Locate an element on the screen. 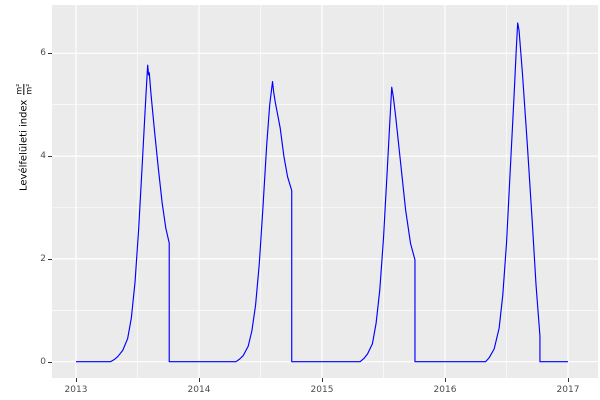 The image size is (600, 400). y-axis-unit-fraction: m² m² is located at coordinates (24, 89).